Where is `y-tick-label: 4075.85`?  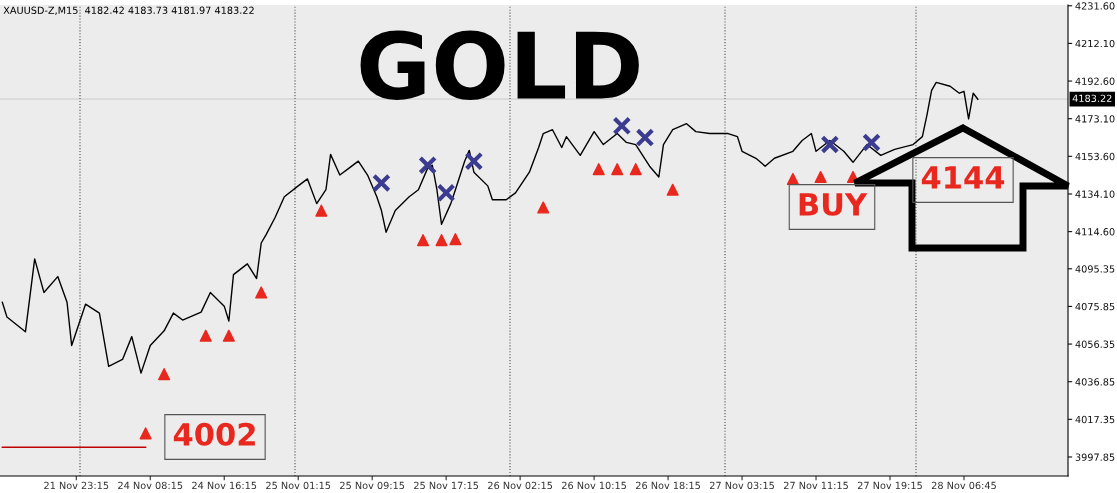 y-tick-label: 4075.85 is located at coordinates (1095, 306).